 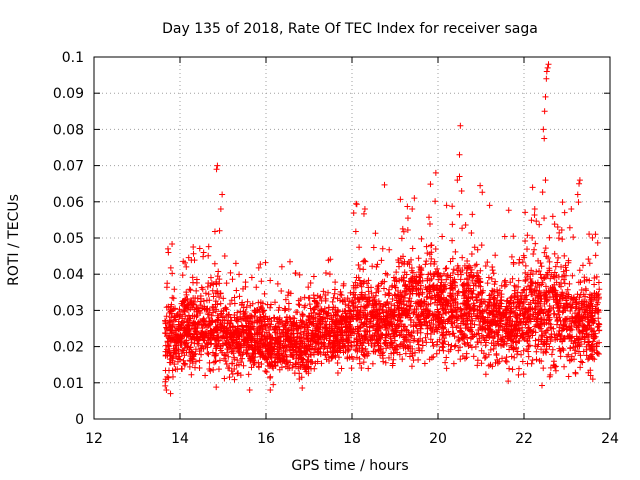 What do you see at coordinates (79, 420) in the screenshot?
I see `y-tick-label: 0` at bounding box center [79, 420].